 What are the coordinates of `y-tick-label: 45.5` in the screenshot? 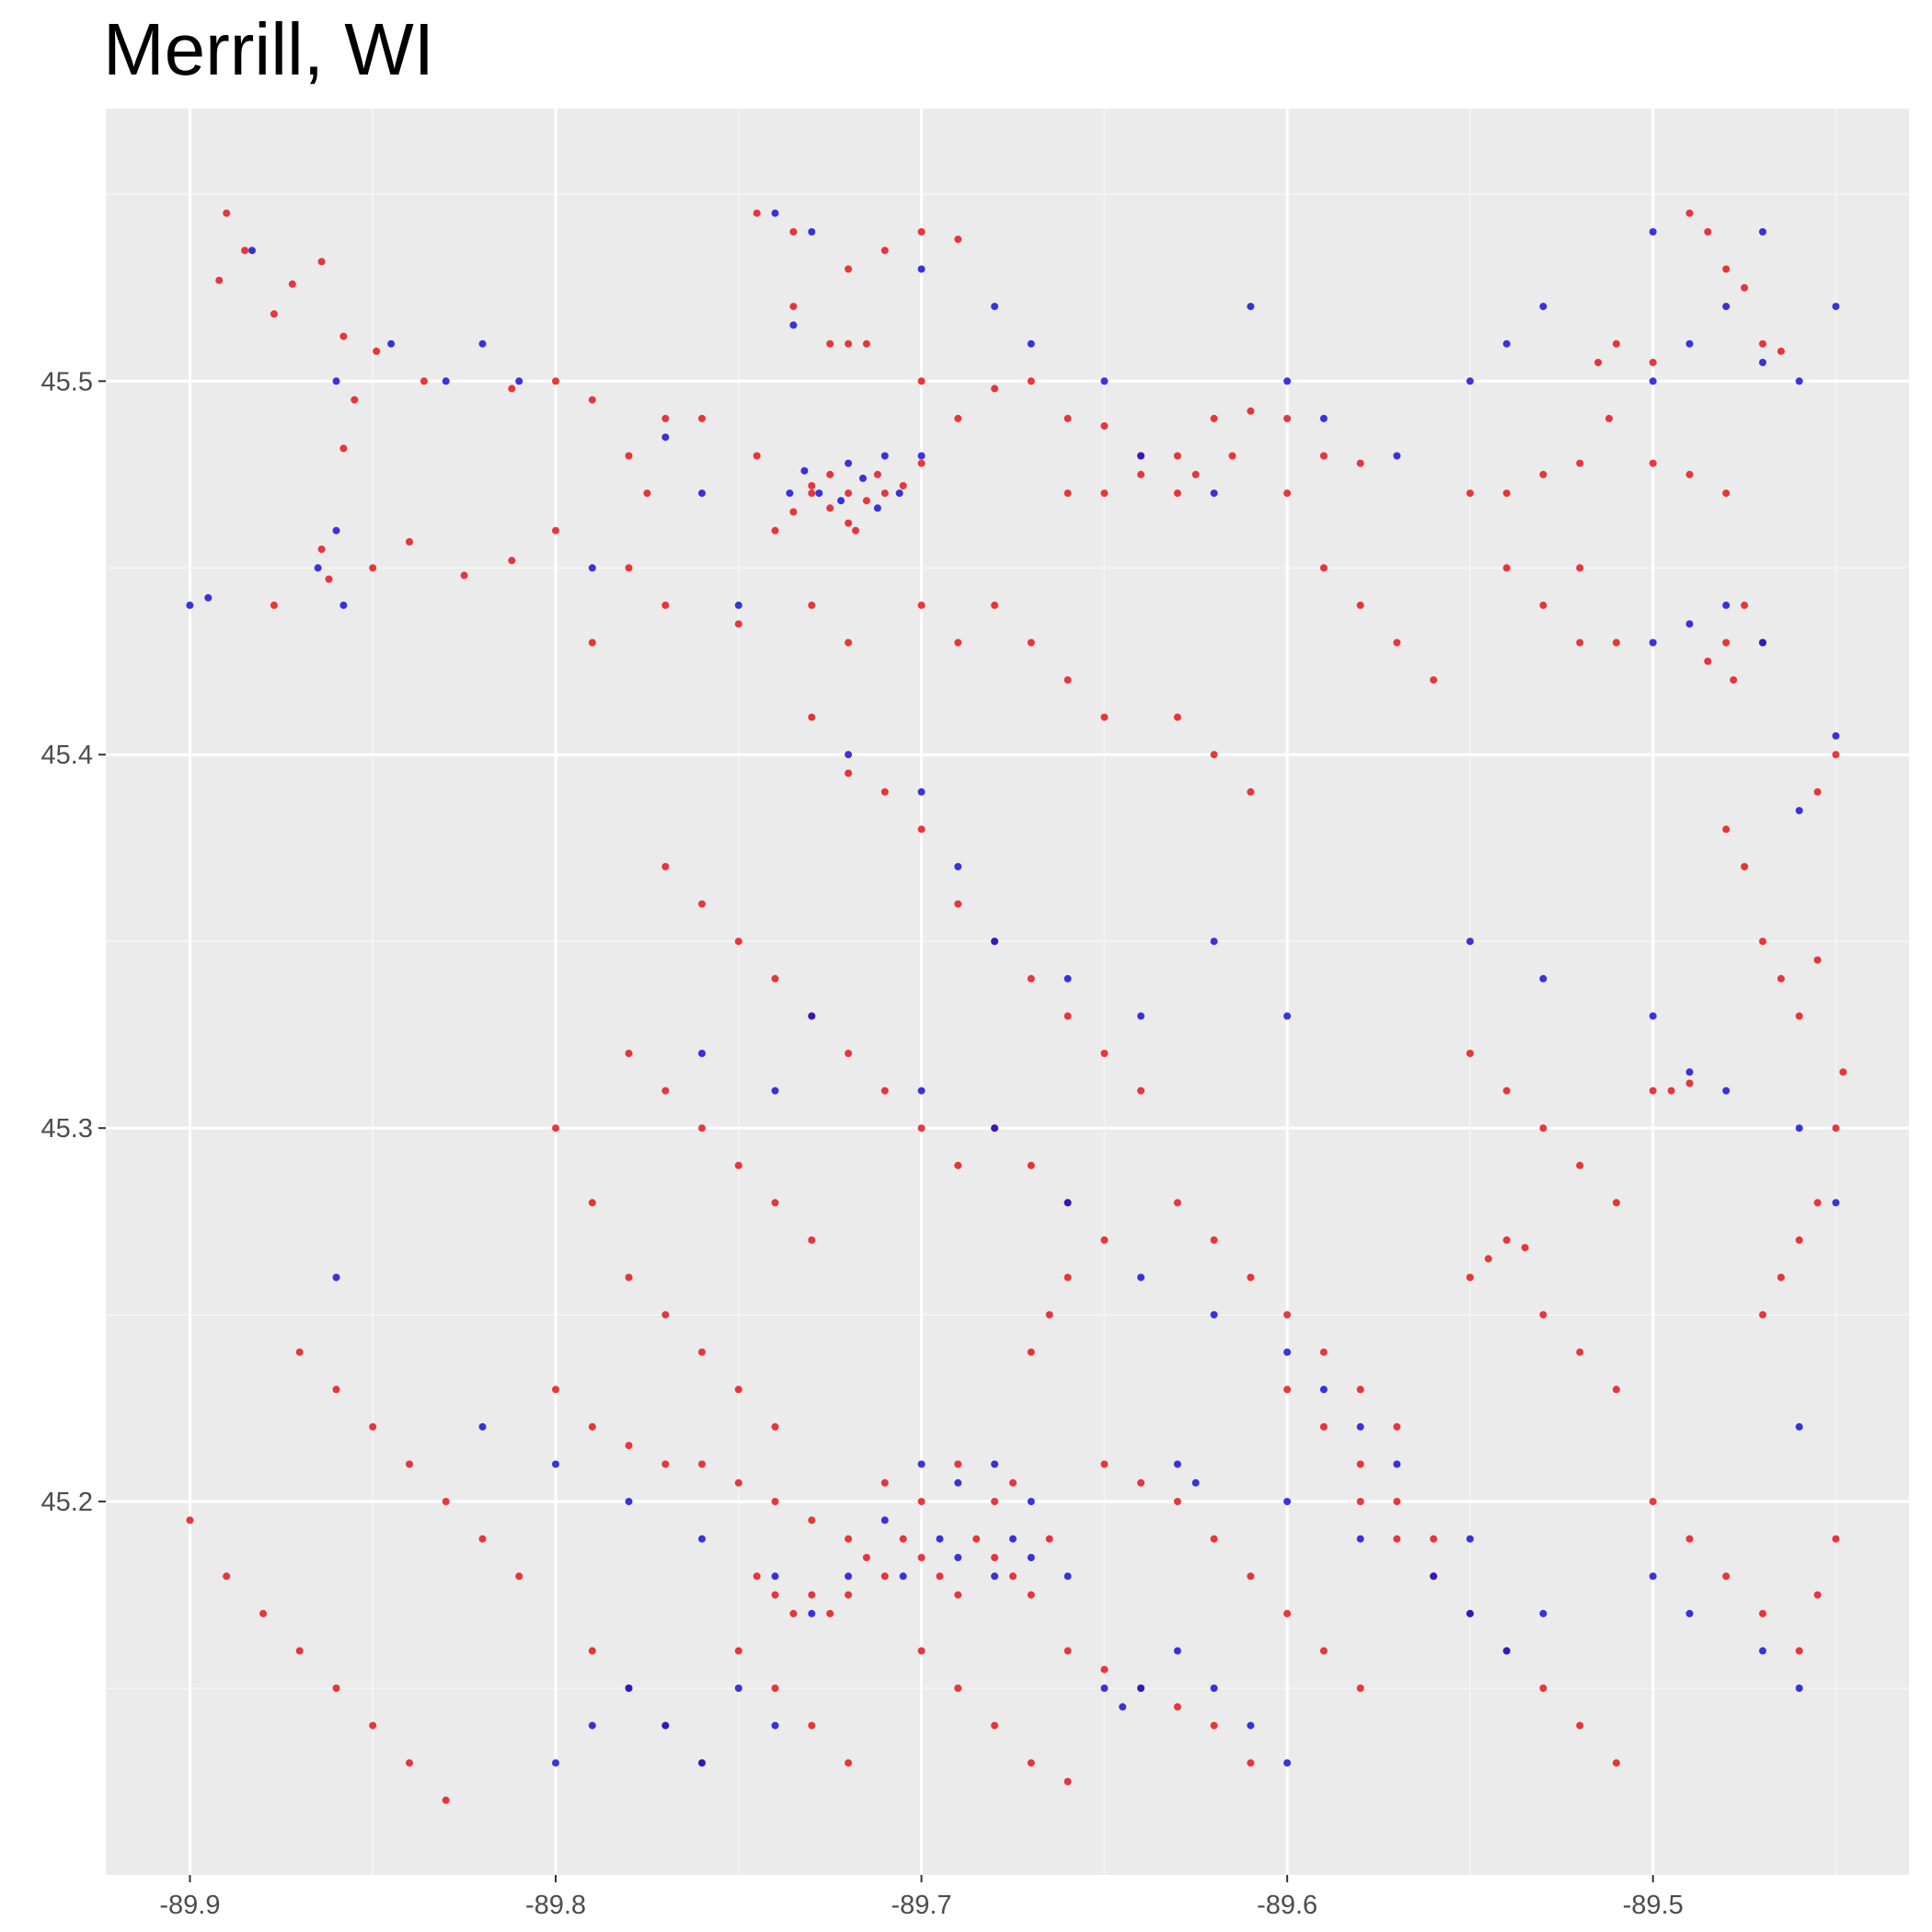 It's located at (67, 382).